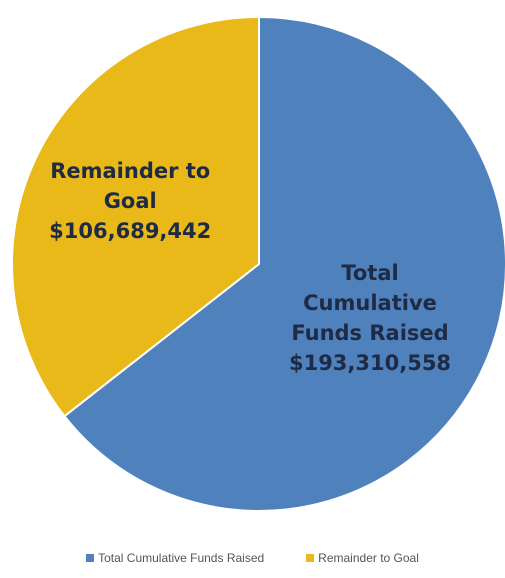 Image resolution: width=505 pixels, height=578 pixels. I want to click on slice-label-line: Funds Raised, so click(369, 333).